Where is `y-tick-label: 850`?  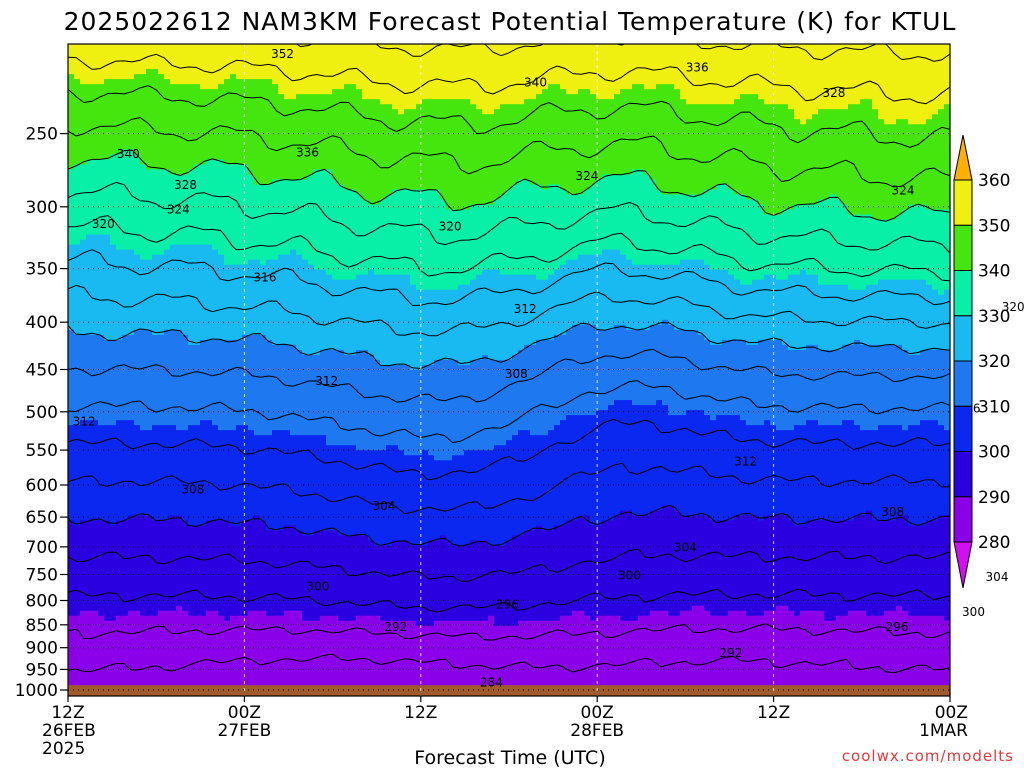 y-tick-label: 850 is located at coordinates (42, 626).